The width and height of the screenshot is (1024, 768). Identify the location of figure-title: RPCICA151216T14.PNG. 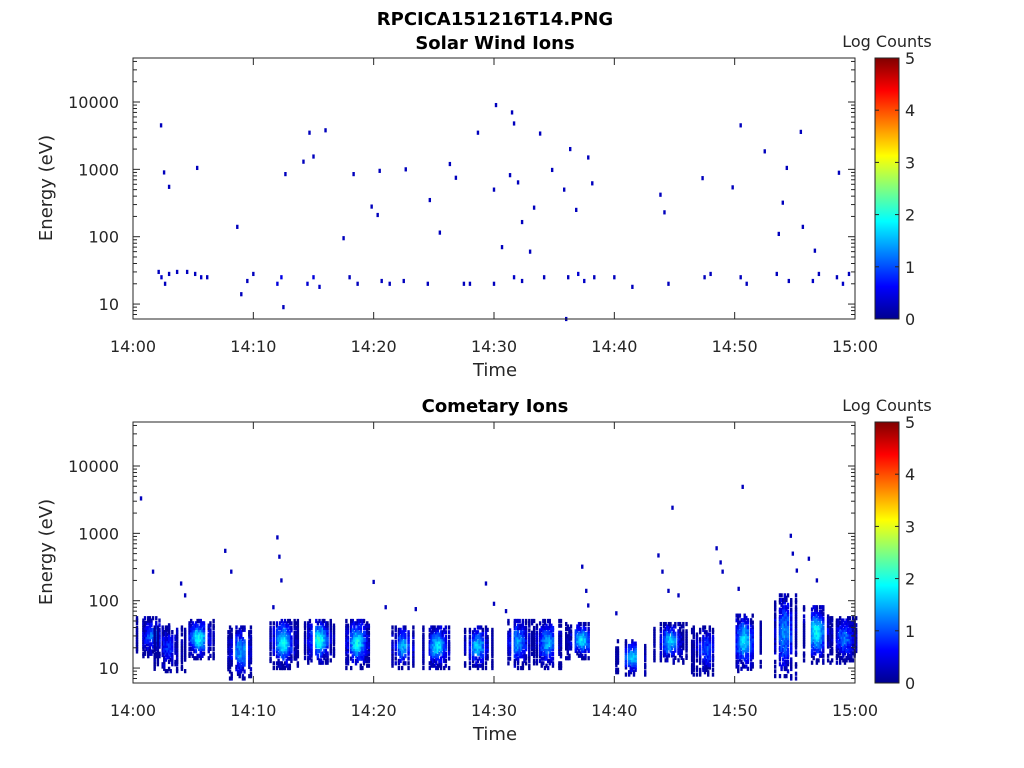
(495, 19).